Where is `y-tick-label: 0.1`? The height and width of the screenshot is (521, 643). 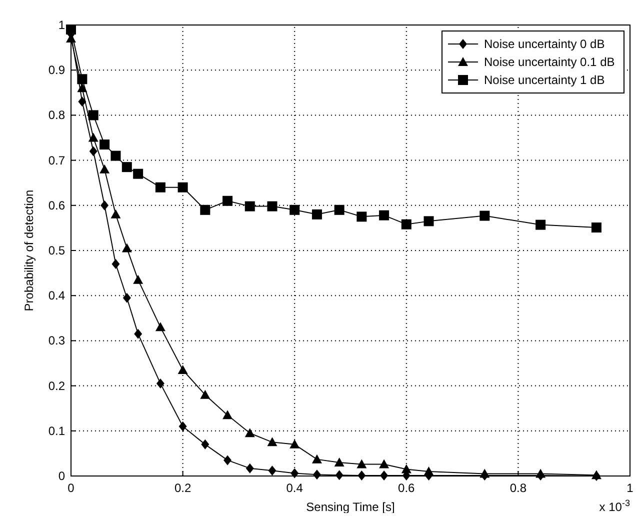
y-tick-label: 0.1 is located at coordinates (57, 431).